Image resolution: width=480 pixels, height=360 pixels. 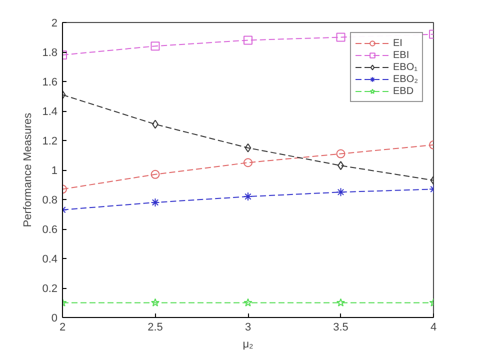 I want to click on y-tick-label: 1.4, so click(x=50, y=112).